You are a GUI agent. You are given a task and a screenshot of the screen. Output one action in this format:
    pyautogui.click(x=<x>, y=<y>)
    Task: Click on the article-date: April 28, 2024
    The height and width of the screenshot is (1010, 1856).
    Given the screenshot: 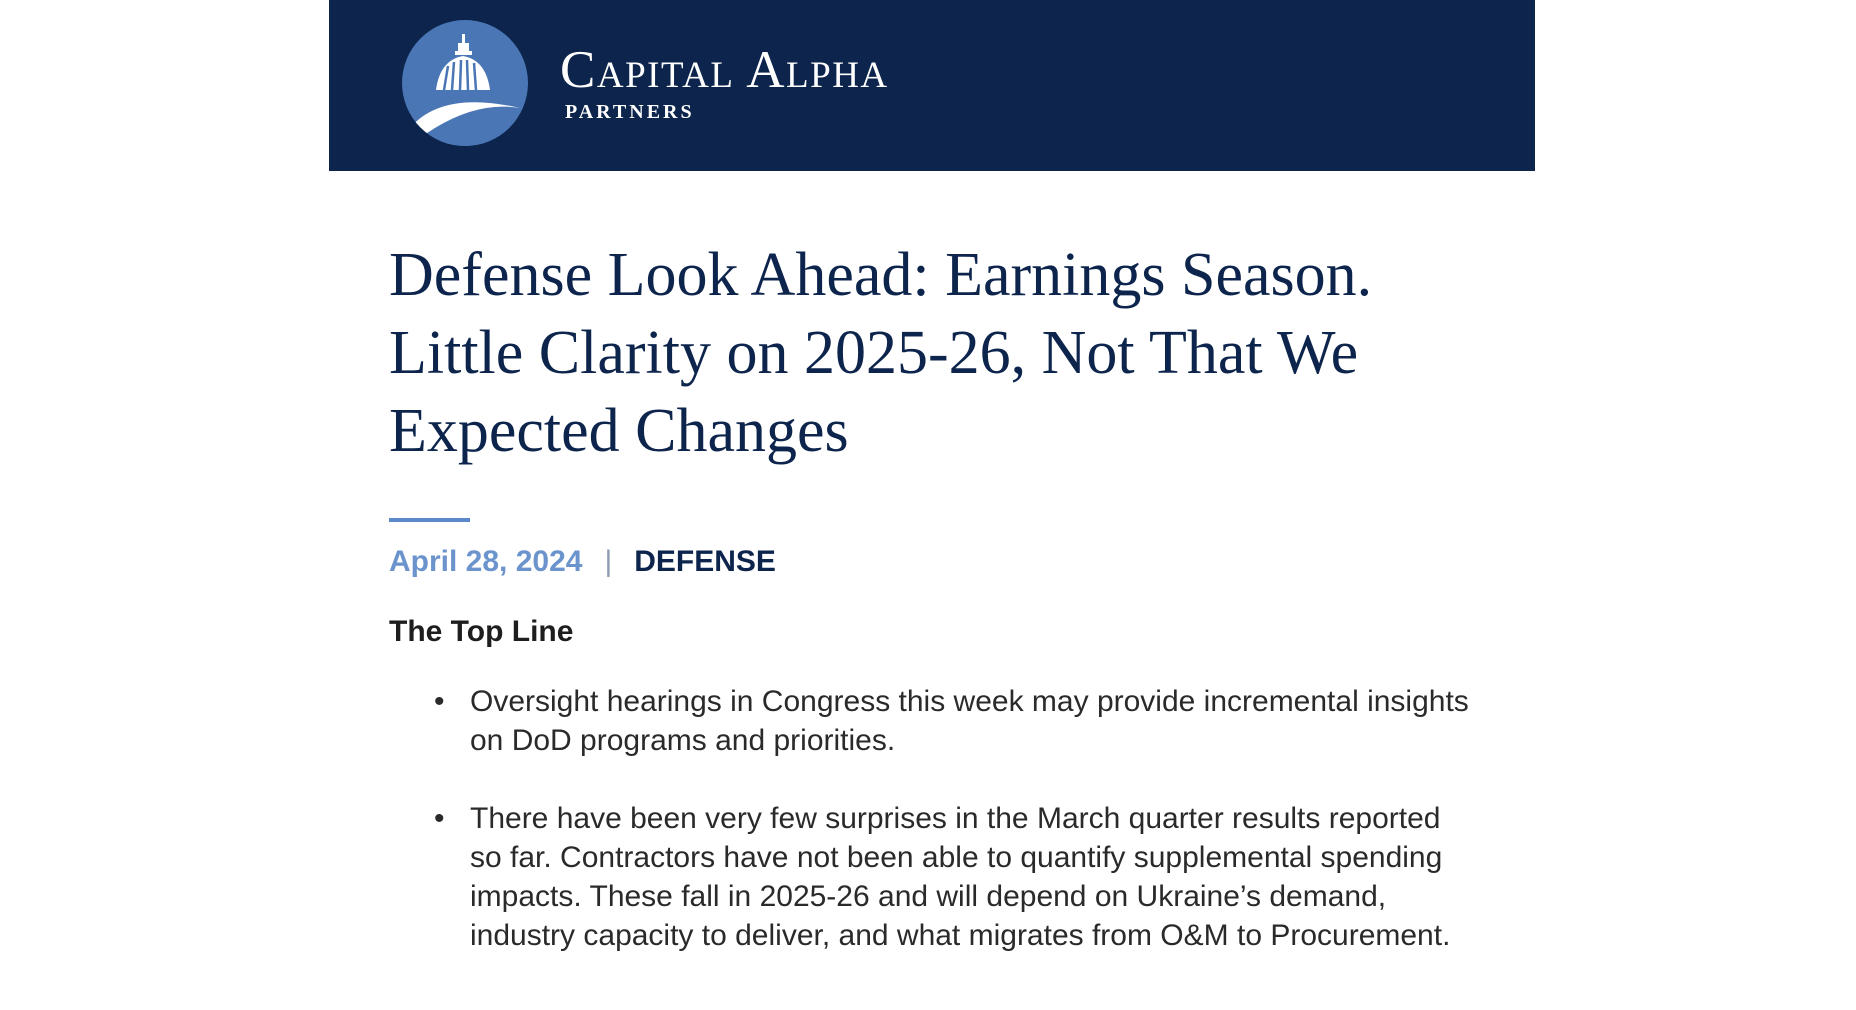 What is the action you would take?
    pyautogui.click(x=486, y=561)
    